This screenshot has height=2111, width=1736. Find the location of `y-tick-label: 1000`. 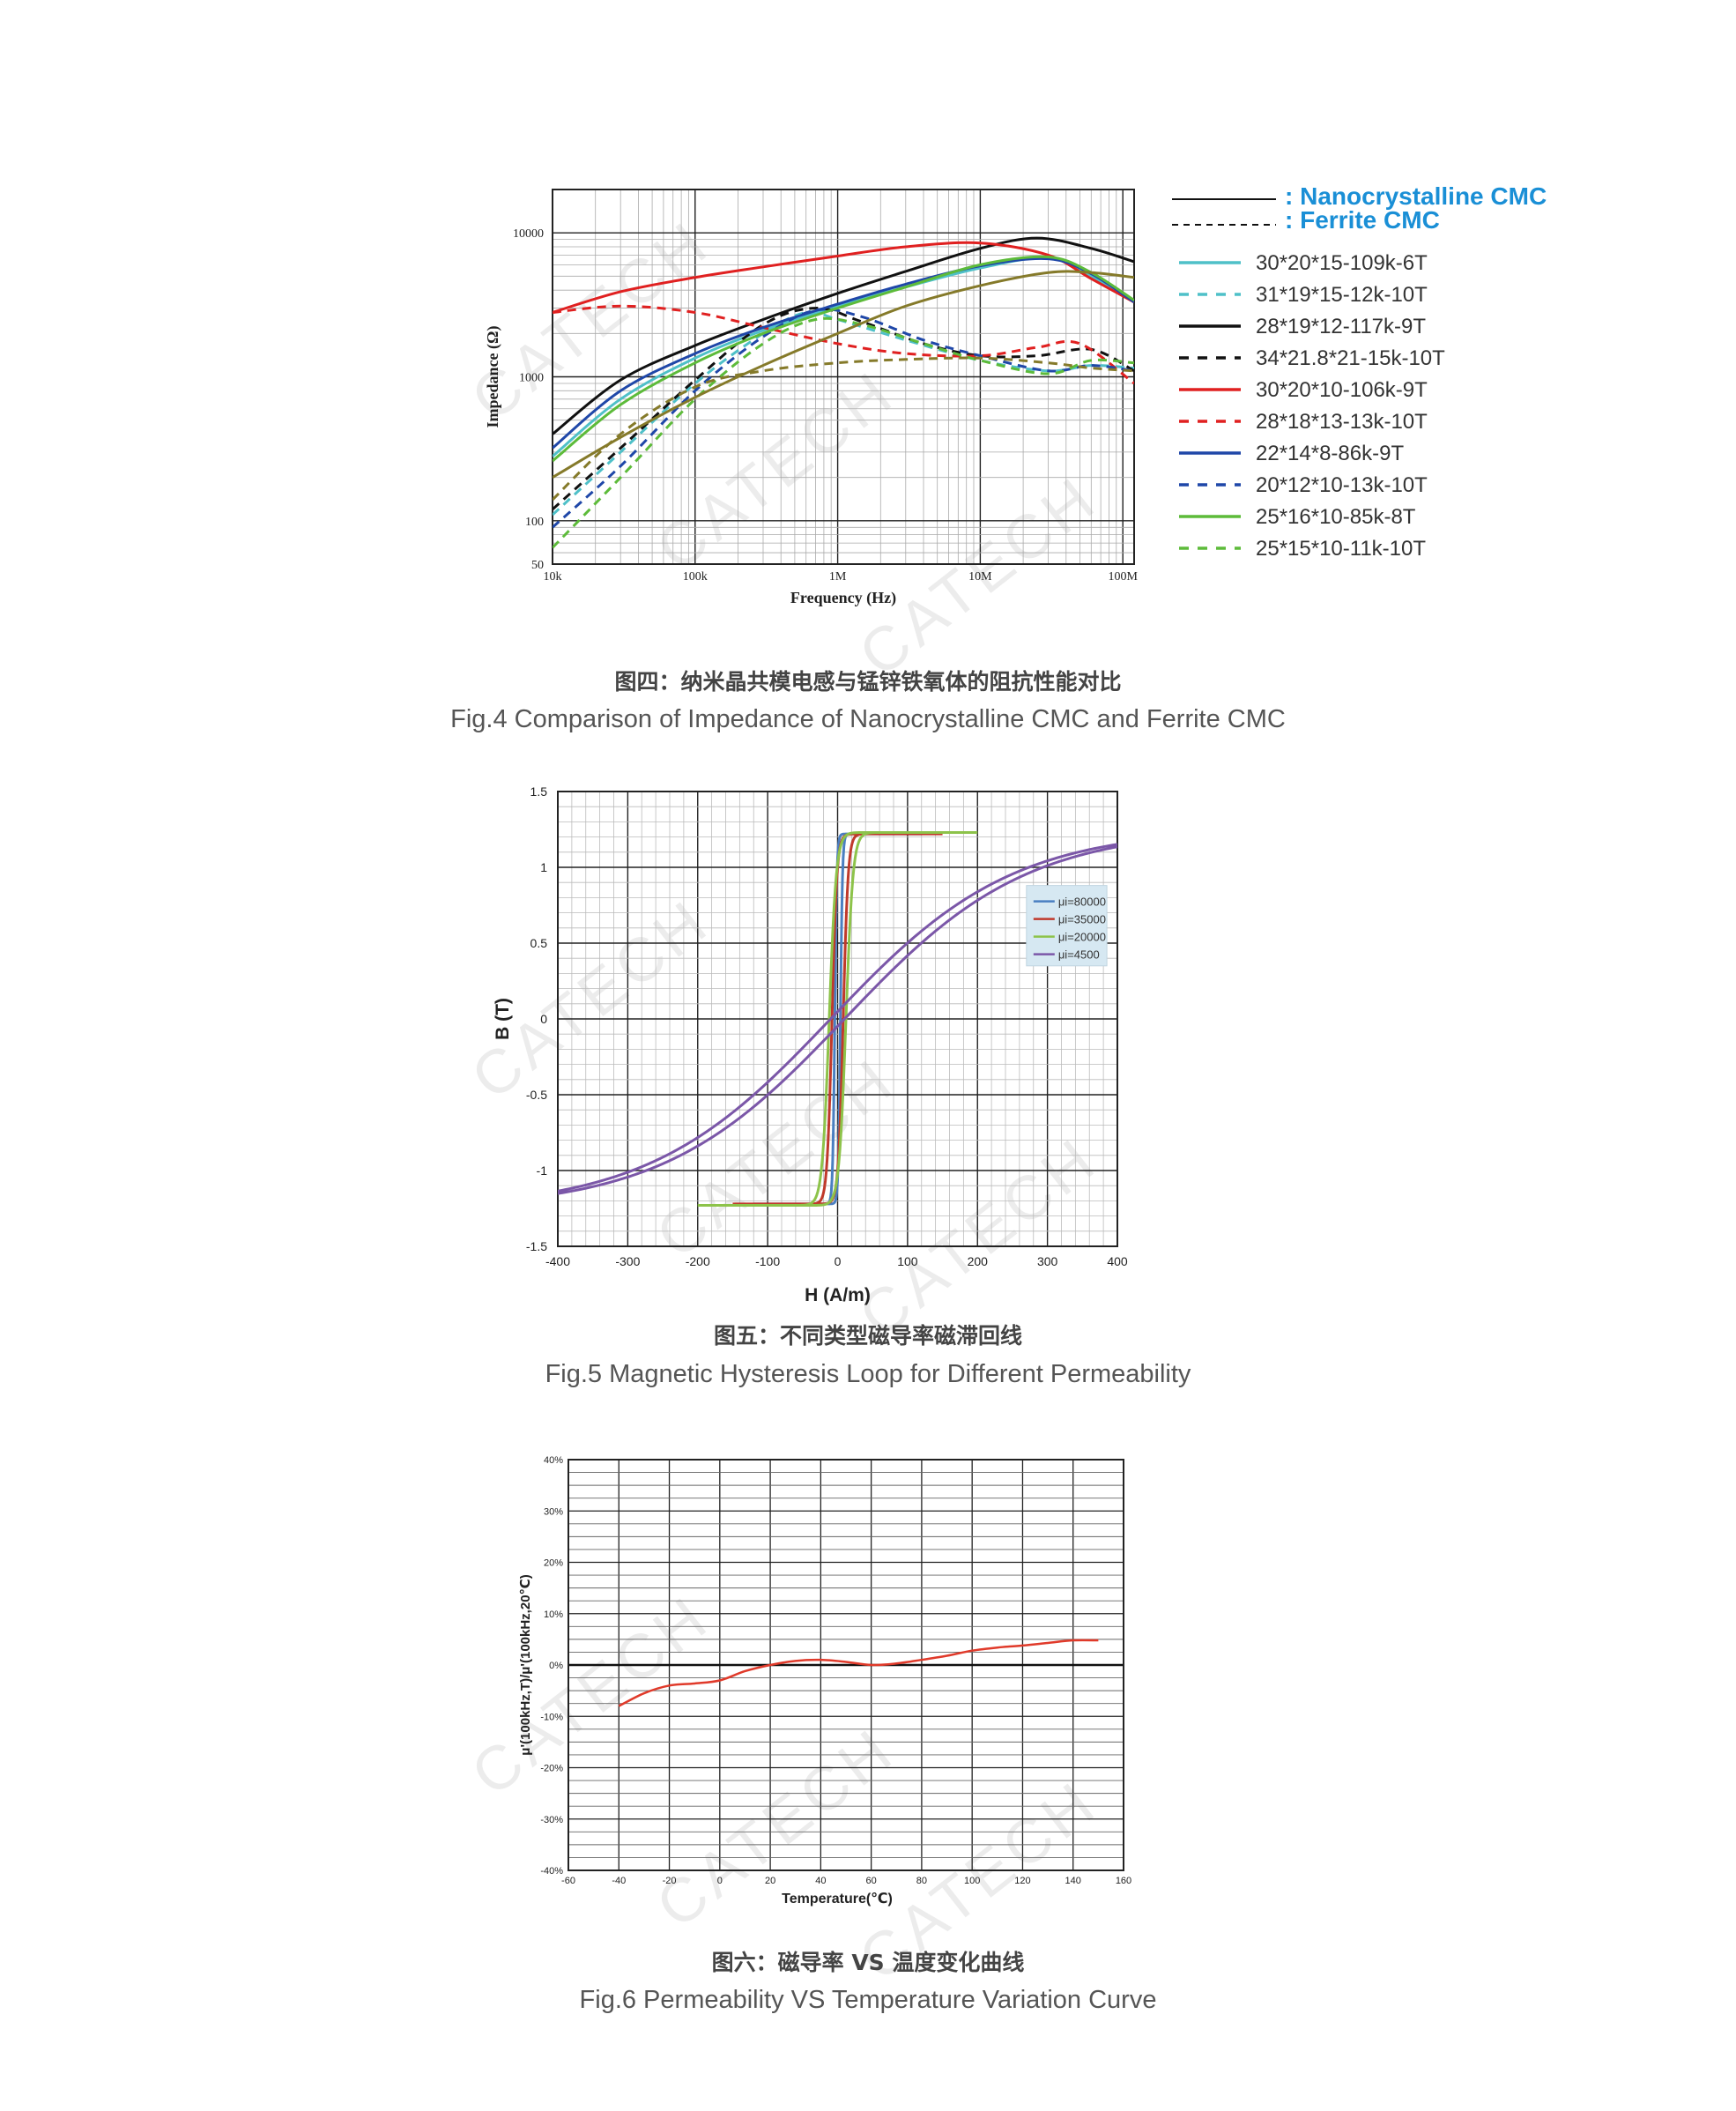

y-tick-label: 1000 is located at coordinates (531, 378).